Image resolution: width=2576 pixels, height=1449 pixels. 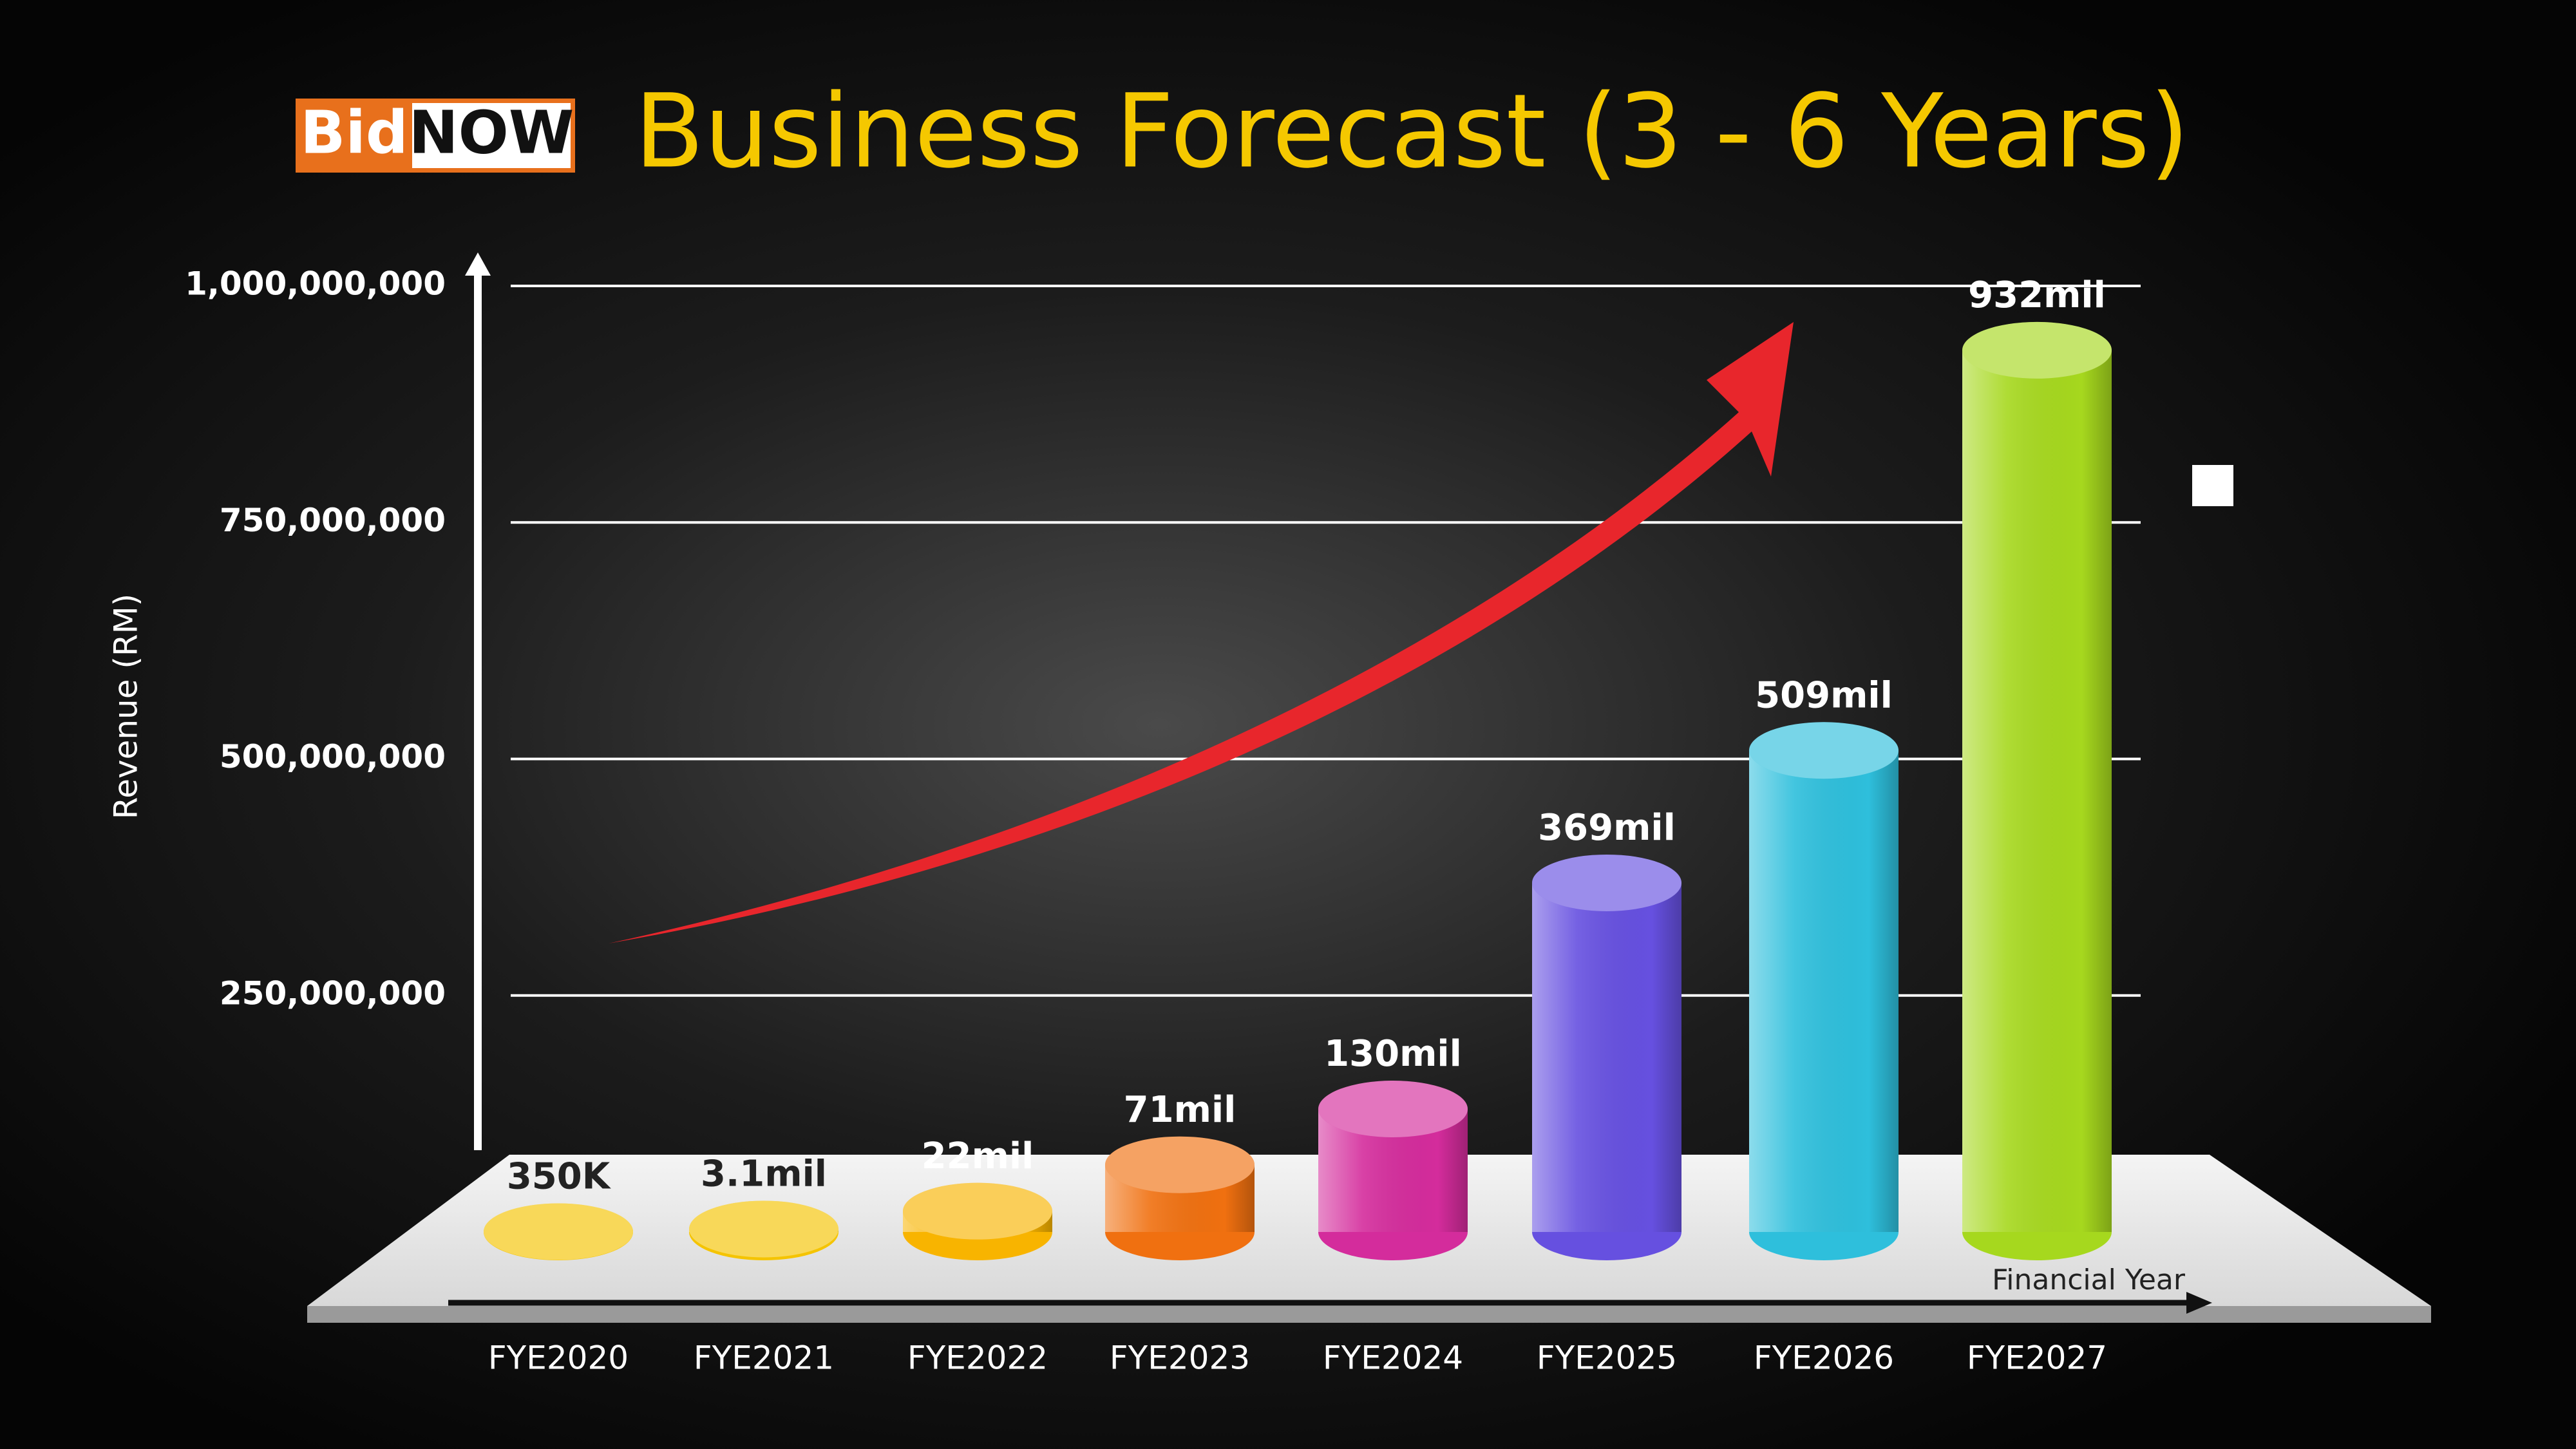 I want to click on value-label: 130mil, so click(x=1393, y=1054).